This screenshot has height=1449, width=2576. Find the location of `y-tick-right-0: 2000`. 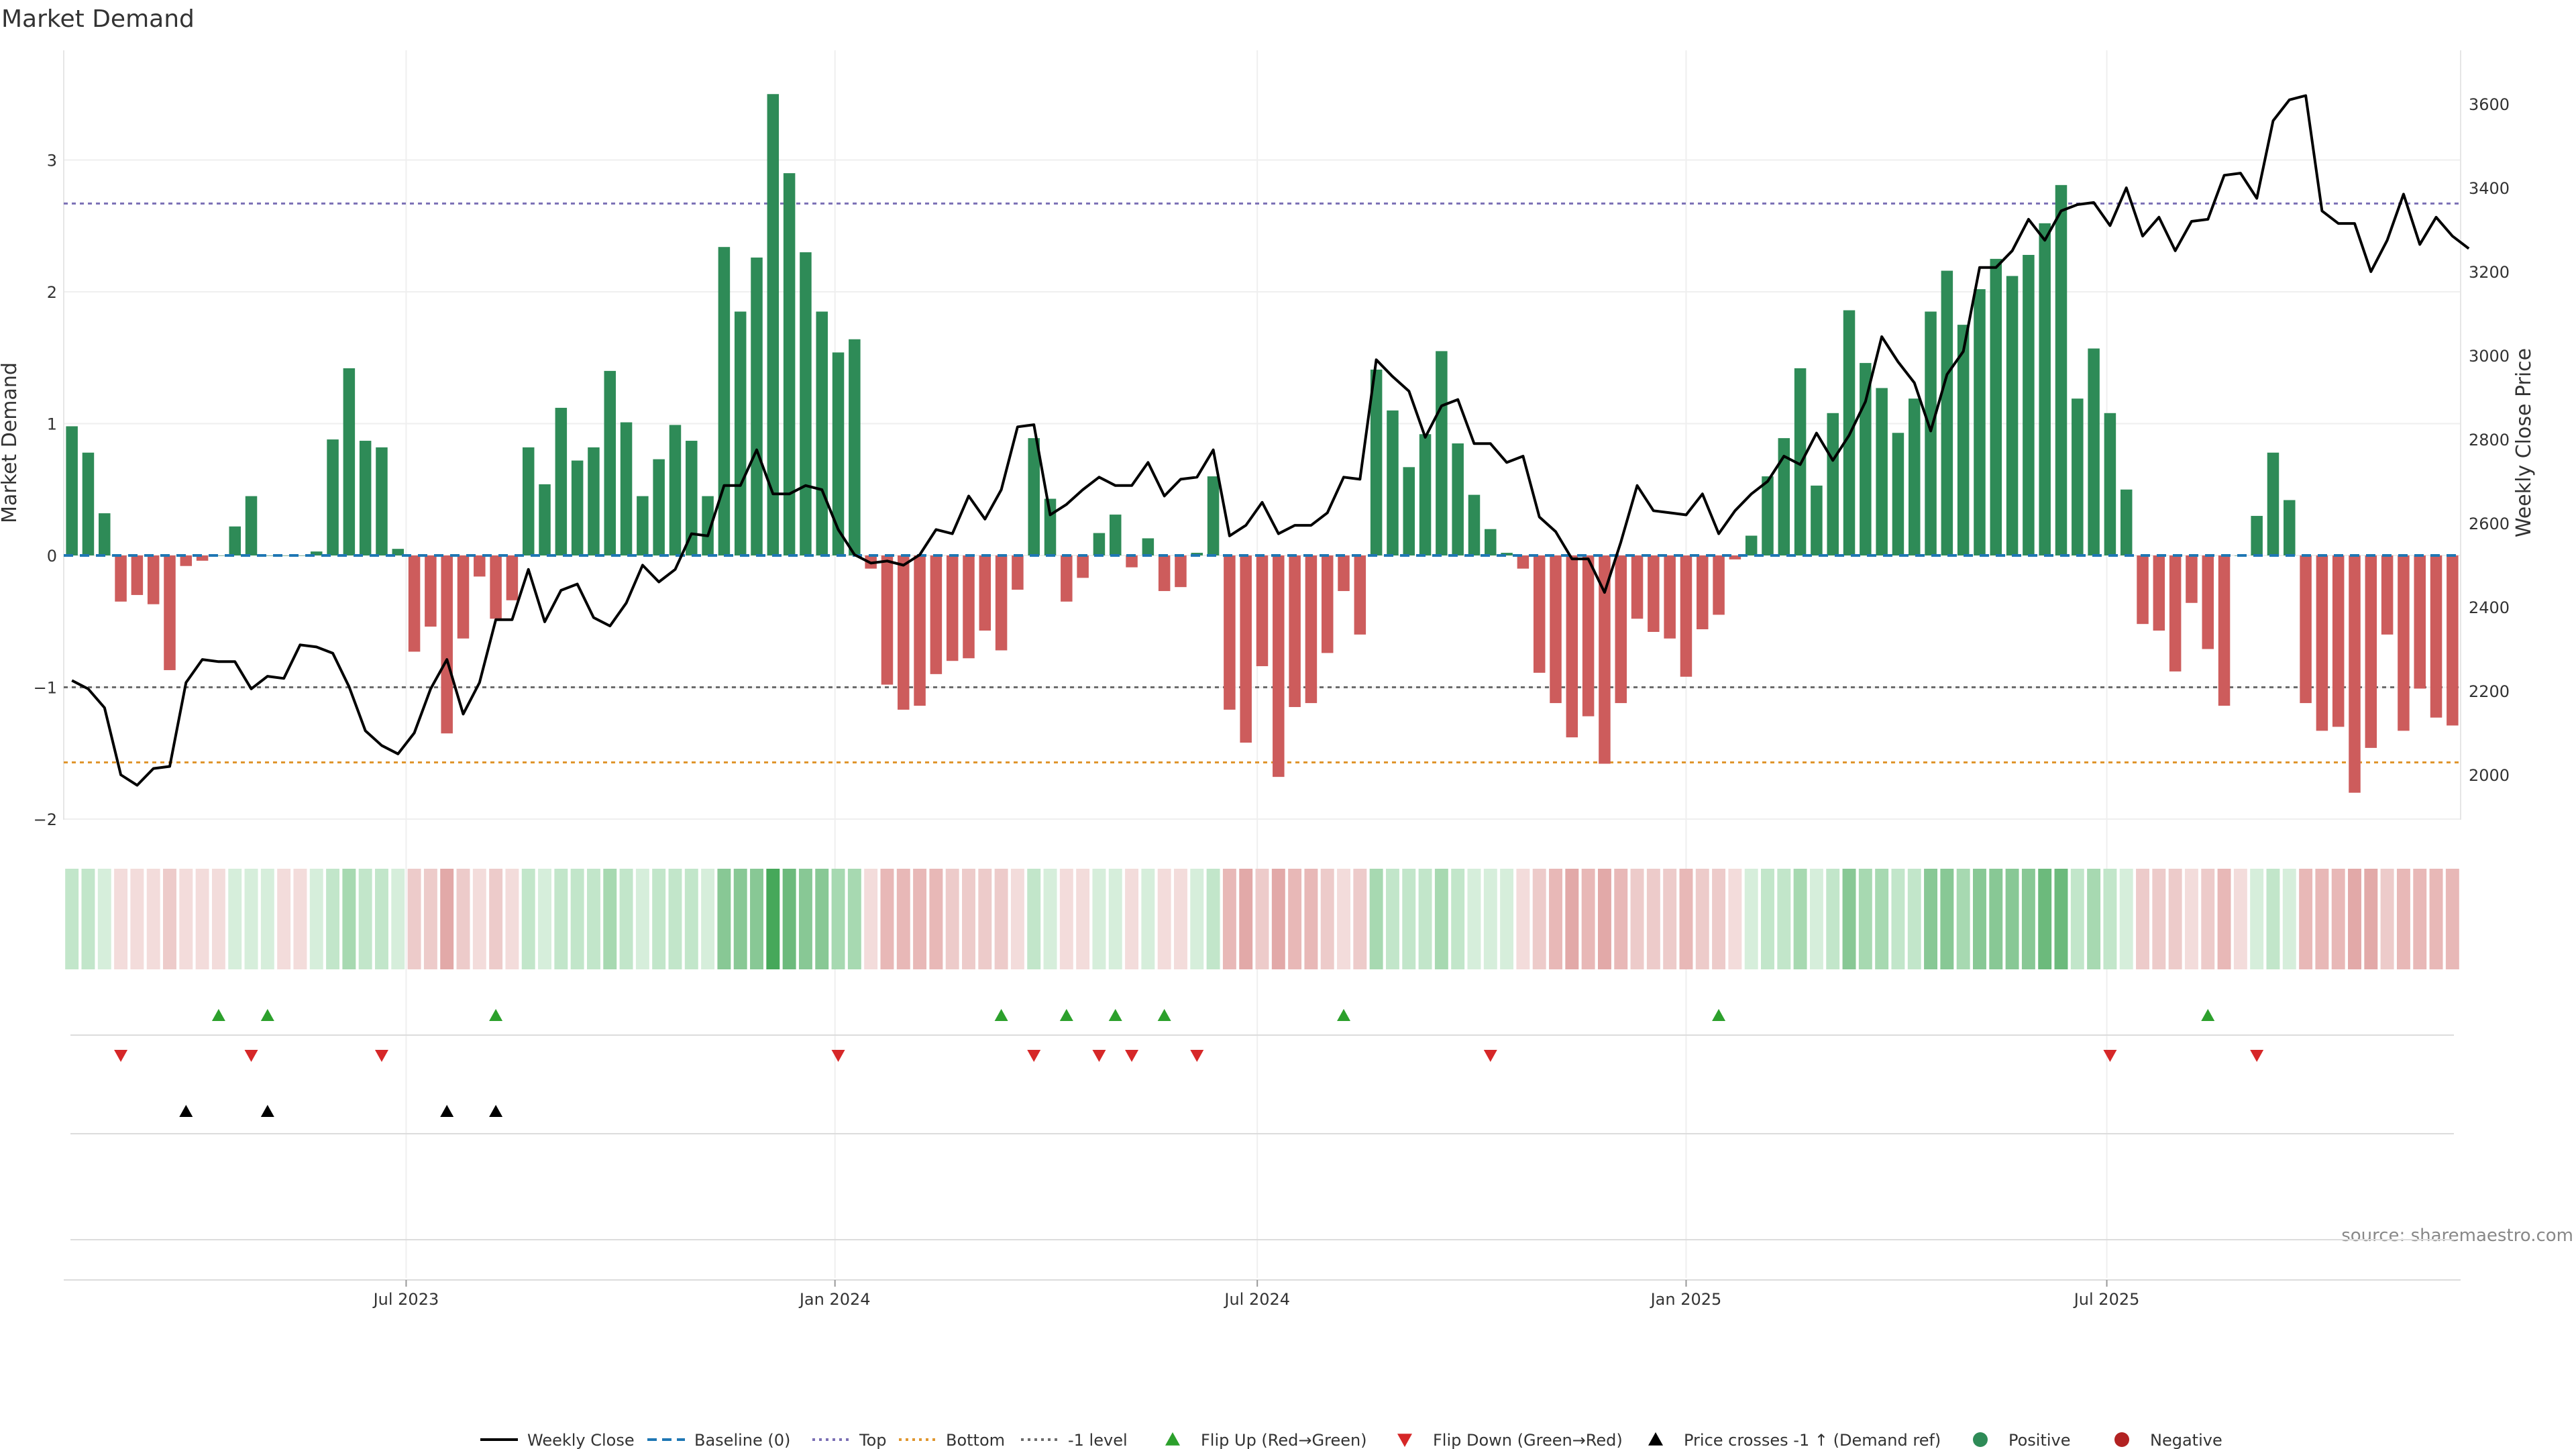

y-tick-right-0: 2000 is located at coordinates (2489, 775).